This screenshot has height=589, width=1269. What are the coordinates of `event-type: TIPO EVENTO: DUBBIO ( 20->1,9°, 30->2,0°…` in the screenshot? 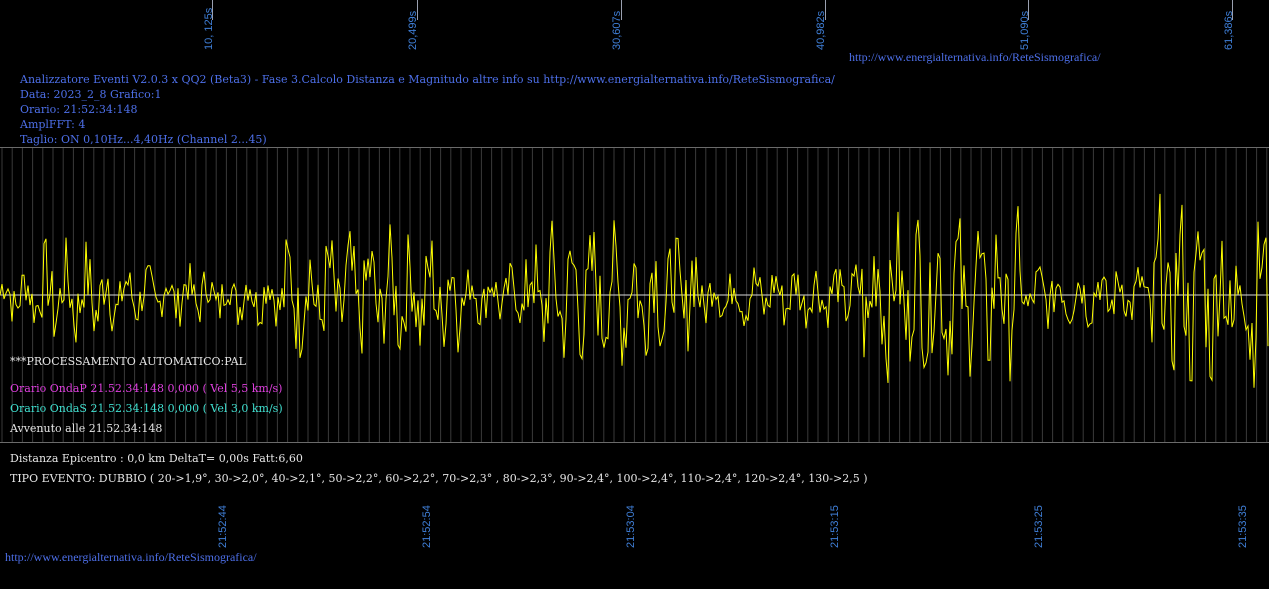 It's located at (439, 478).